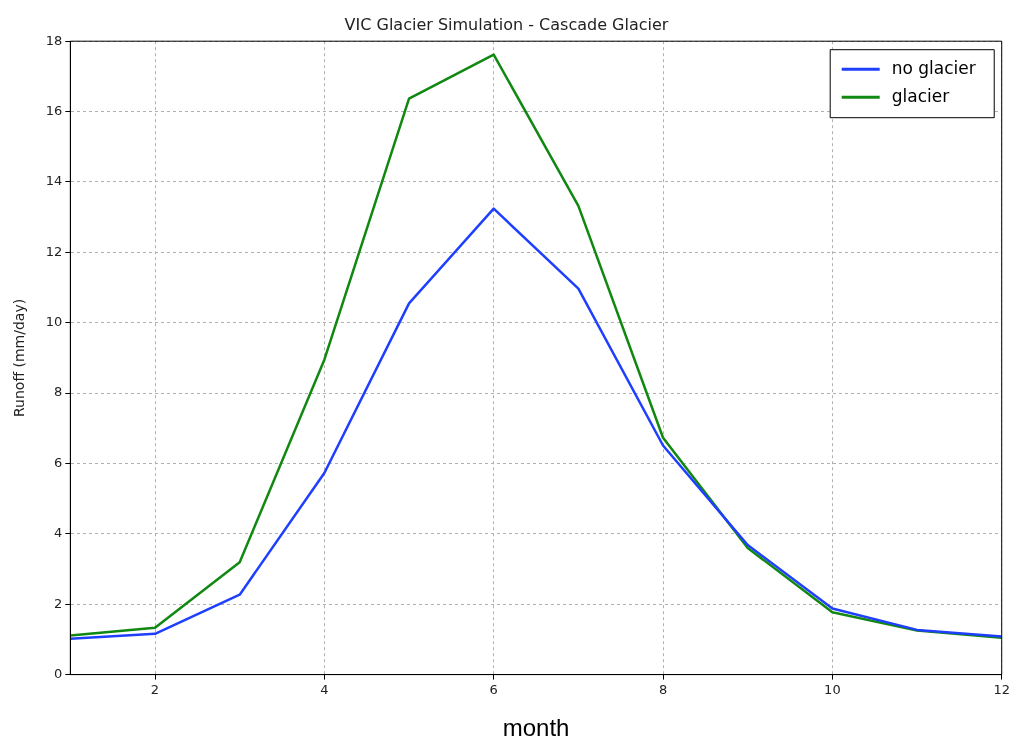 This screenshot has width=1021, height=756. I want to click on y-tick-label: 2, so click(58, 603).